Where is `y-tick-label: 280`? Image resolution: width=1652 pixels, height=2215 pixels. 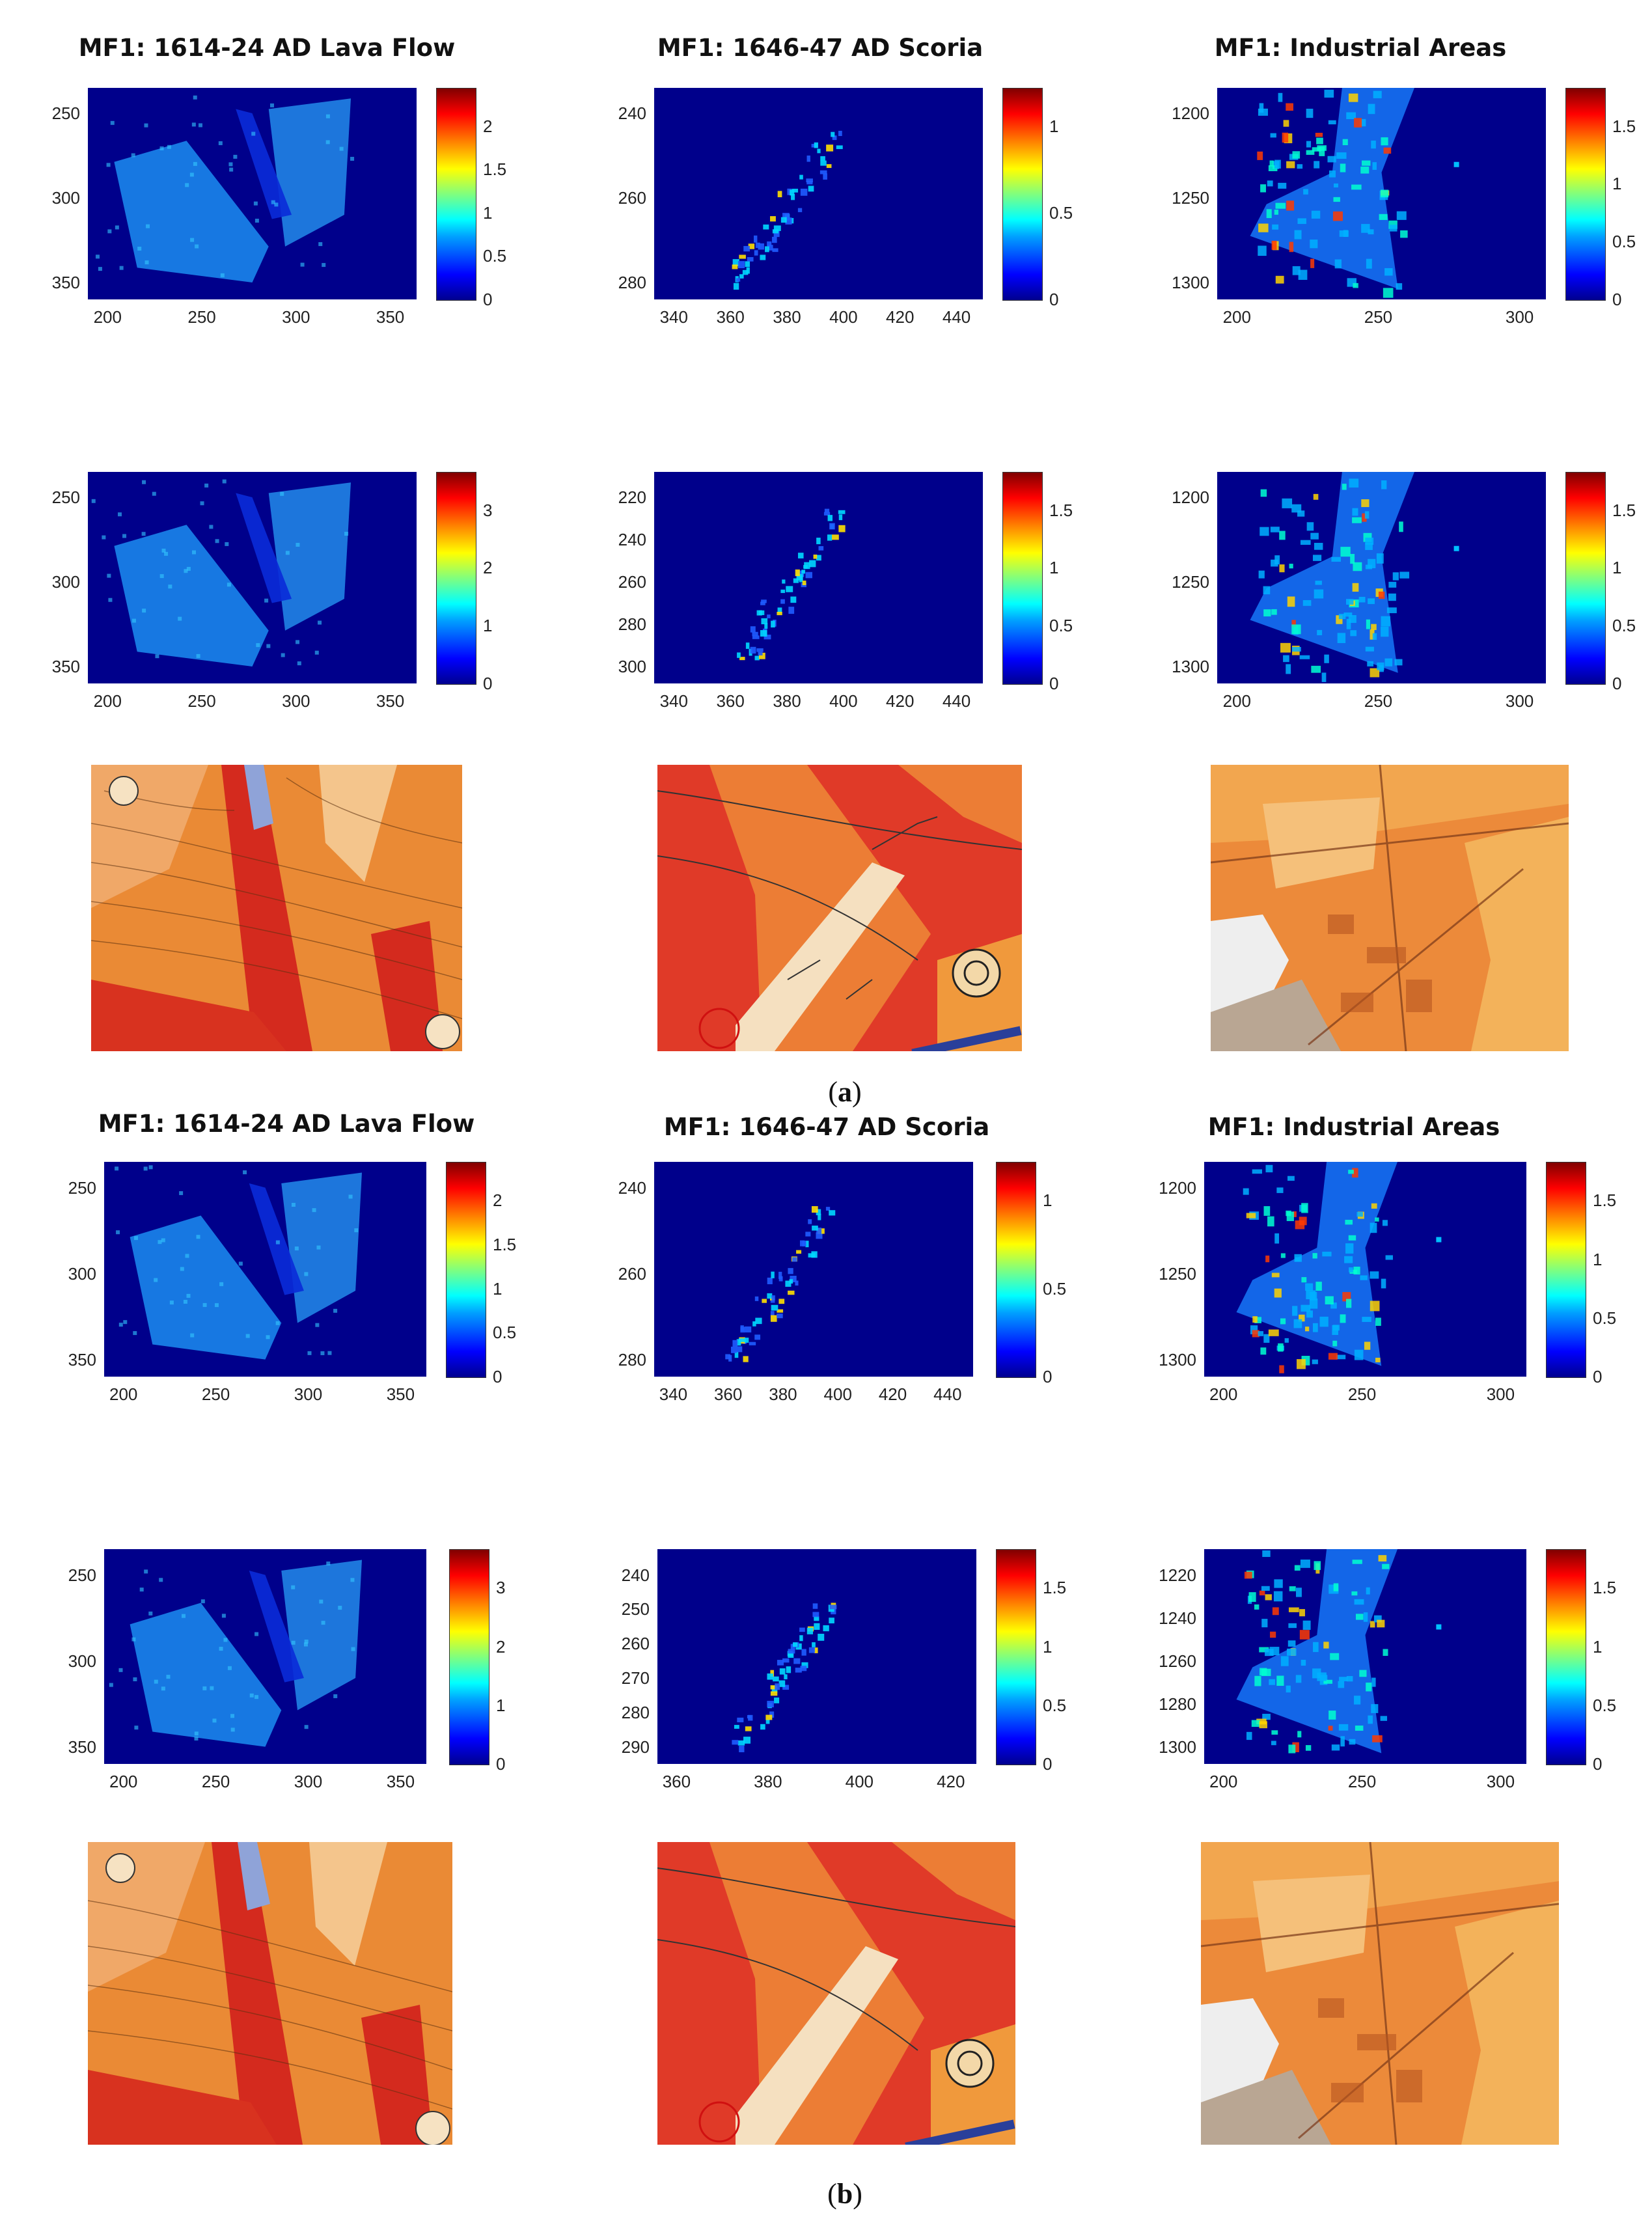 y-tick-label: 280 is located at coordinates (632, 624).